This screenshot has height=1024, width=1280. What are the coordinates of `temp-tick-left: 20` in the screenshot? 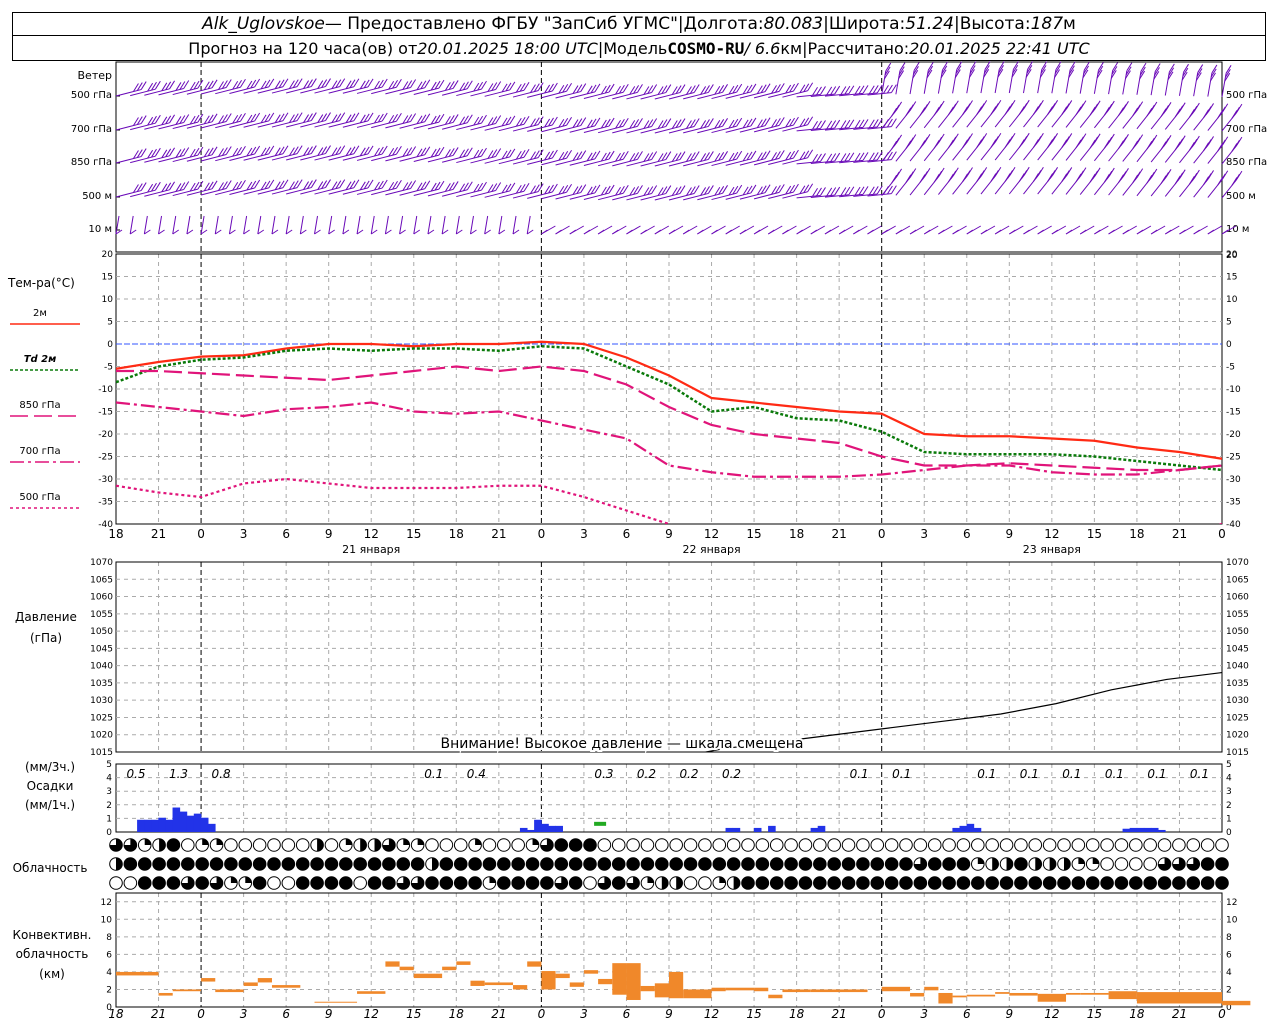 It's located at (108, 255).